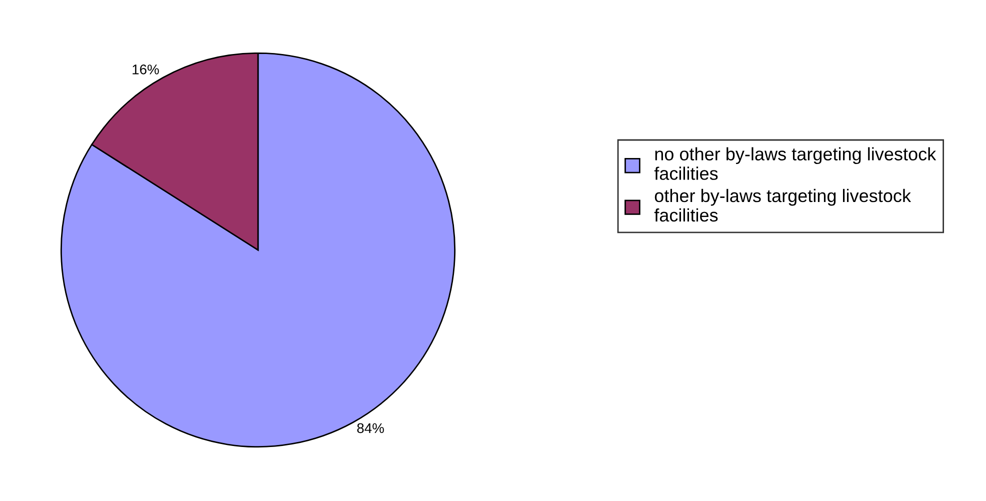 Image resolution: width=986 pixels, height=501 pixels. Describe the element at coordinates (145, 69) in the screenshot. I see `data-label: 16%` at that location.